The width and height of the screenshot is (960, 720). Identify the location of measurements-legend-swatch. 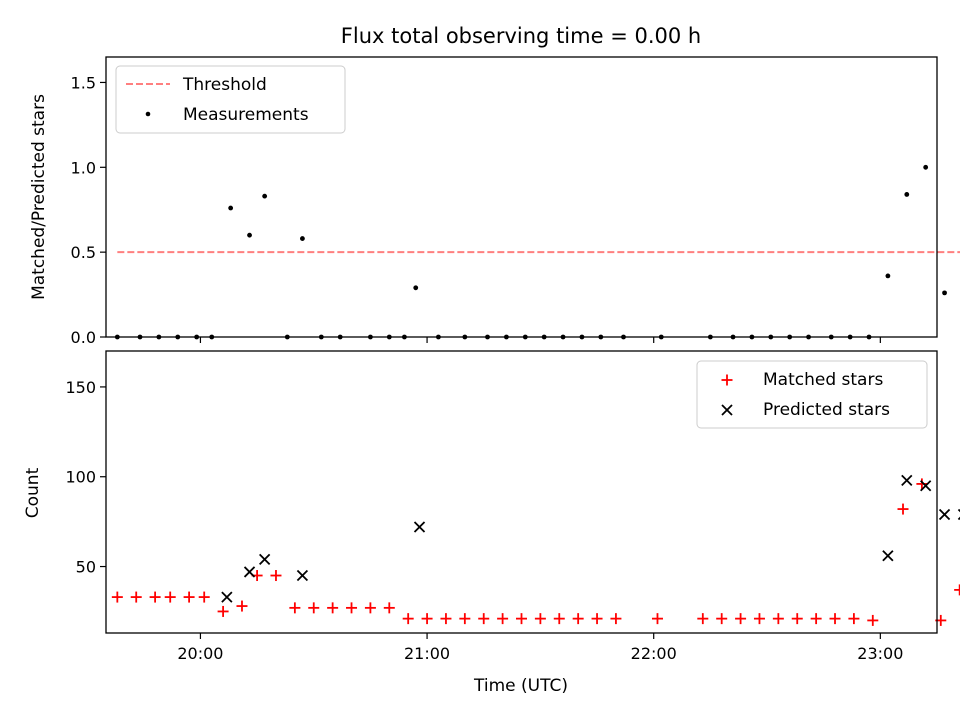
(148, 114).